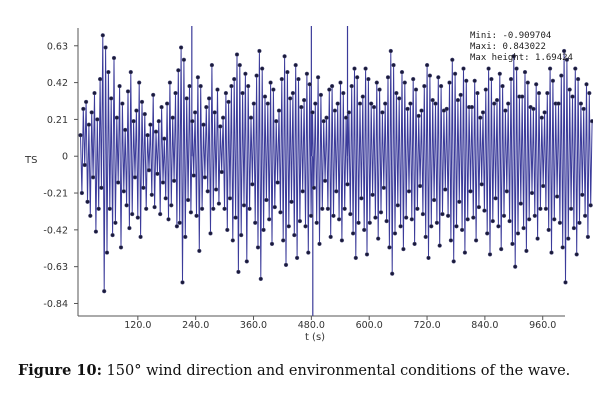  Describe the element at coordinates (55, 230) in the screenshot. I see `y-tick-label: -0.42` at that location.